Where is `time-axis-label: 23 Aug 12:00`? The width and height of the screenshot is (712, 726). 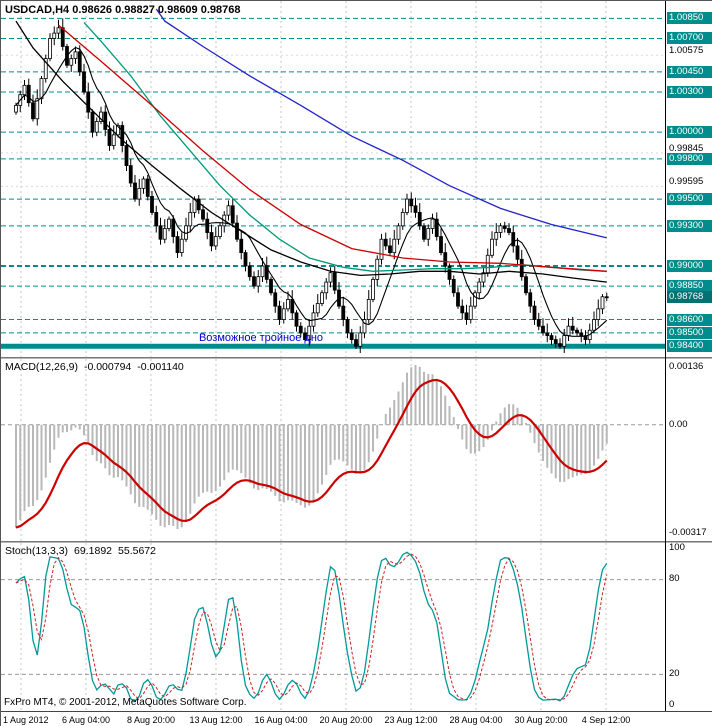 time-axis-label: 23 Aug 12:00 is located at coordinates (411, 720).